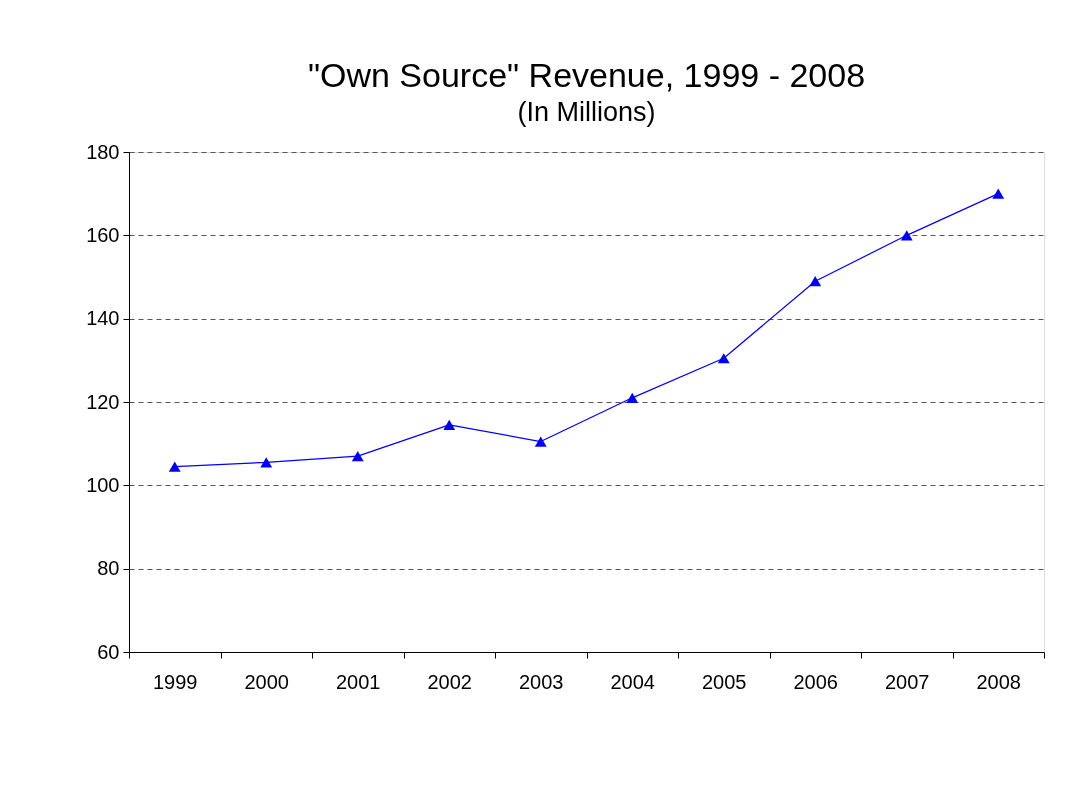 This screenshot has width=1089, height=787. Describe the element at coordinates (103, 151) in the screenshot. I see `y-tick-label: 180` at that location.